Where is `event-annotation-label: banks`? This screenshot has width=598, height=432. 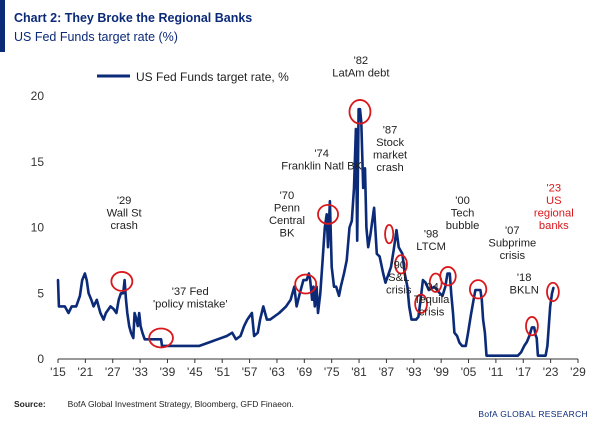
event-annotation-label: banks is located at coordinates (554, 226).